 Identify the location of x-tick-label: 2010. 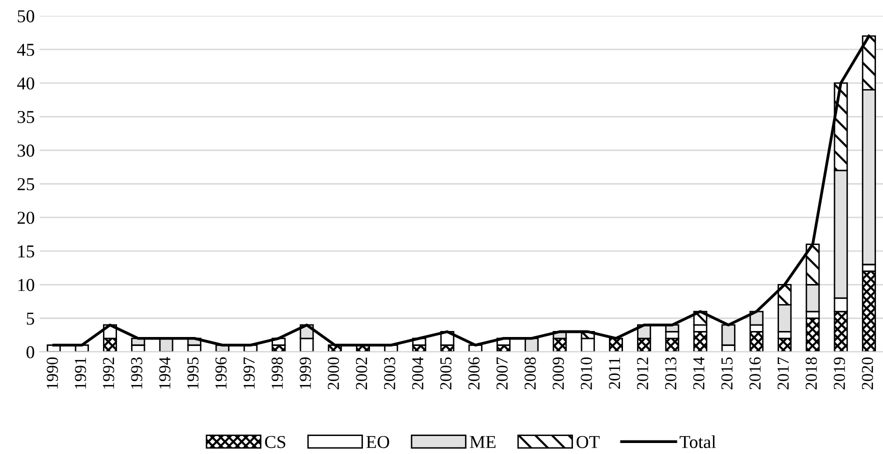
(586, 373).